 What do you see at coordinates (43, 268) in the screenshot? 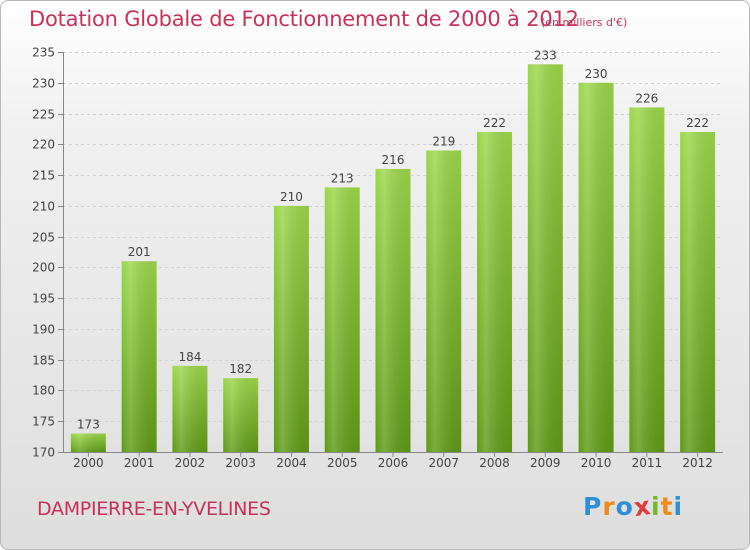
I see `y-tick-label: 200` at bounding box center [43, 268].